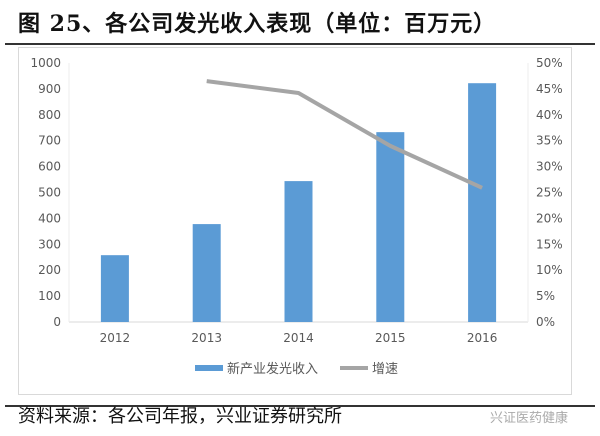  What do you see at coordinates (549, 193) in the screenshot?
I see `right-tick-label: 25%` at bounding box center [549, 193].